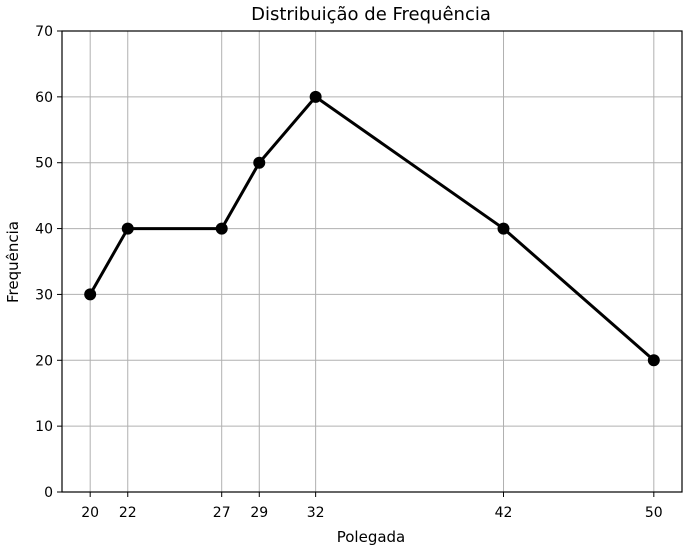 The height and width of the screenshot is (550, 693). I want to click on chart-title: Distribuição de Frequência, so click(371, 14).